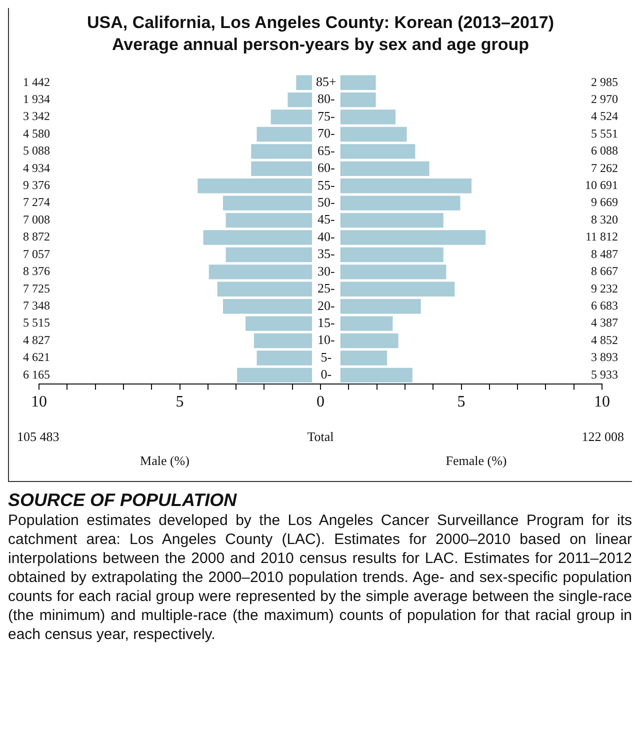 This screenshot has height=744, width=640. What do you see at coordinates (326, 202) in the screenshot?
I see `y-tick-label: 50-` at bounding box center [326, 202].